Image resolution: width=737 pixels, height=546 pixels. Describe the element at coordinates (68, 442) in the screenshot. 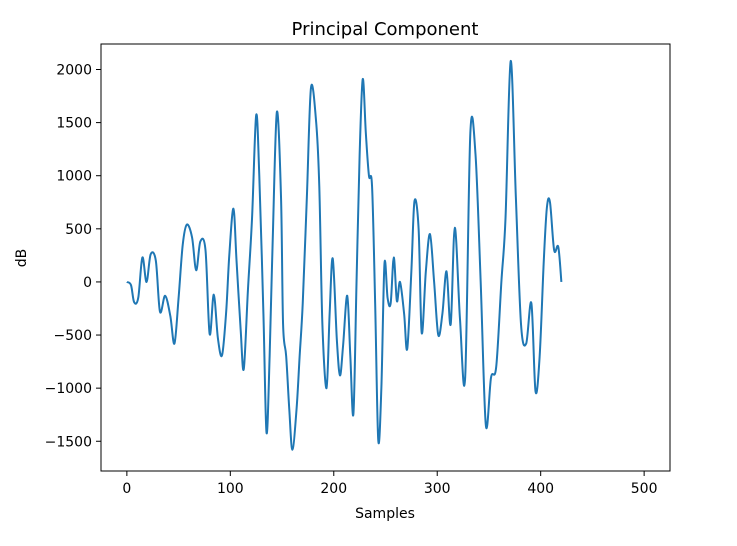

I see `y-tick-label: −1500` at that location.